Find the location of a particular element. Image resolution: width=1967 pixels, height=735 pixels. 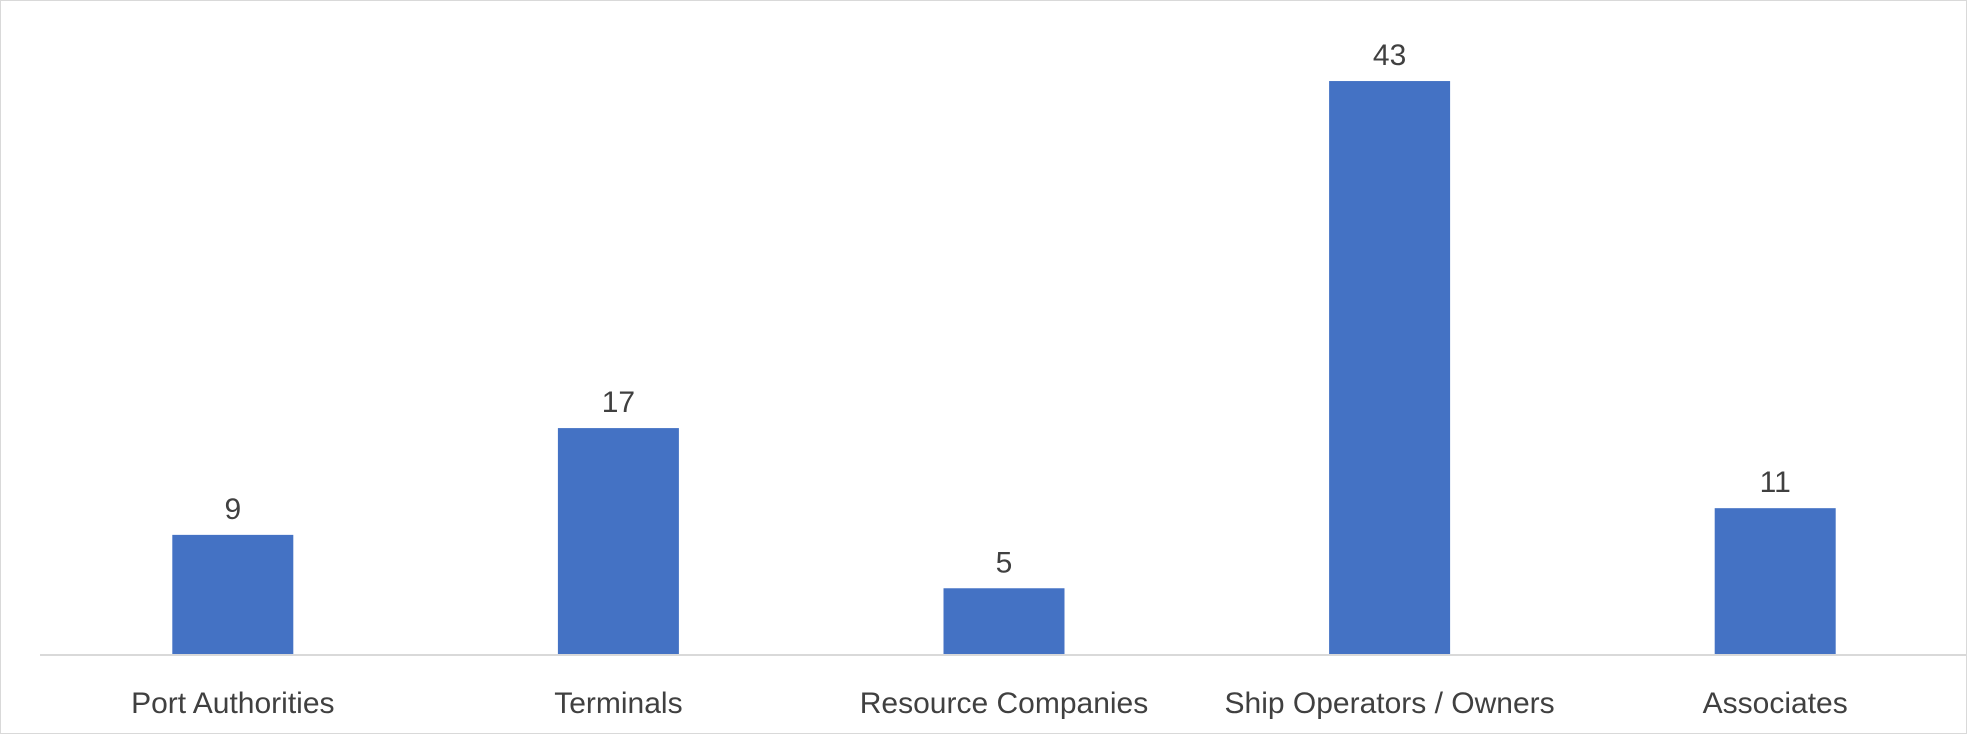

category-label: Terminals is located at coordinates (618, 703).